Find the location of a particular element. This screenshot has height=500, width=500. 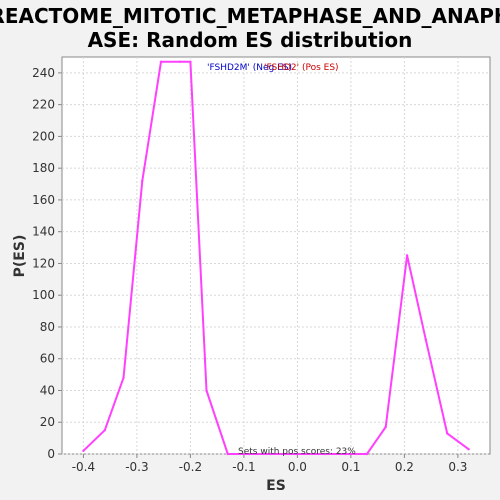

chart-title-line1: REACTOME_MITOTIC_METAPHASE_AND_ANAPH is located at coordinates (250, 16).